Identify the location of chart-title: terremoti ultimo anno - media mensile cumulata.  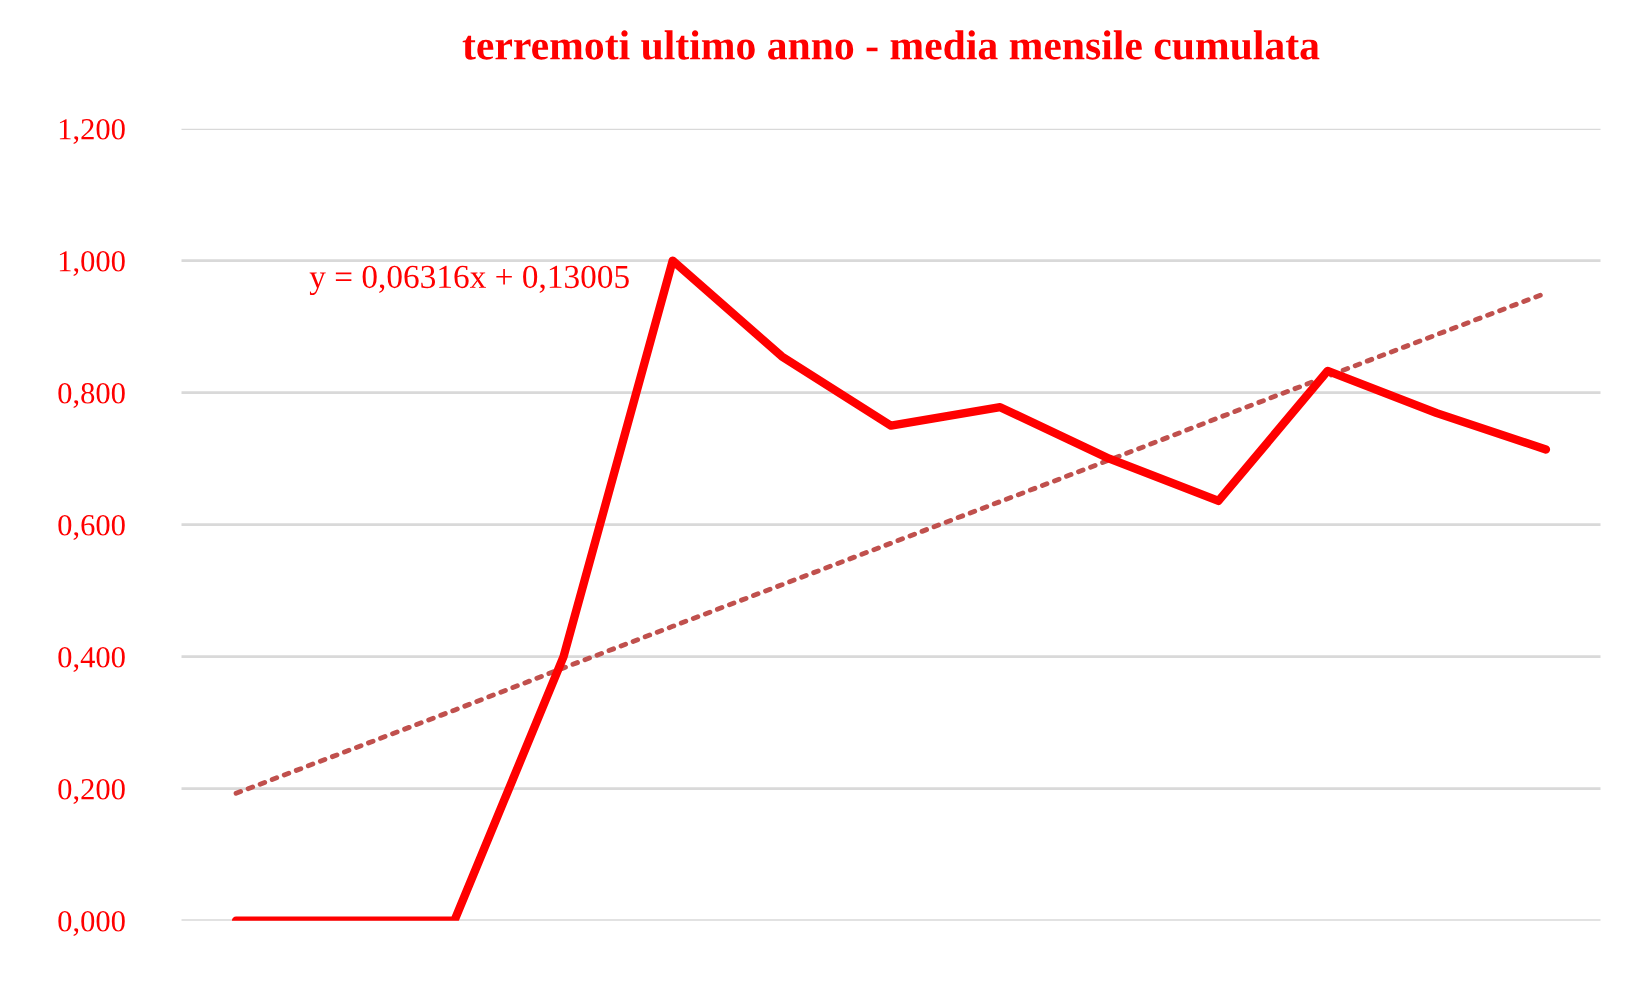
(891, 45).